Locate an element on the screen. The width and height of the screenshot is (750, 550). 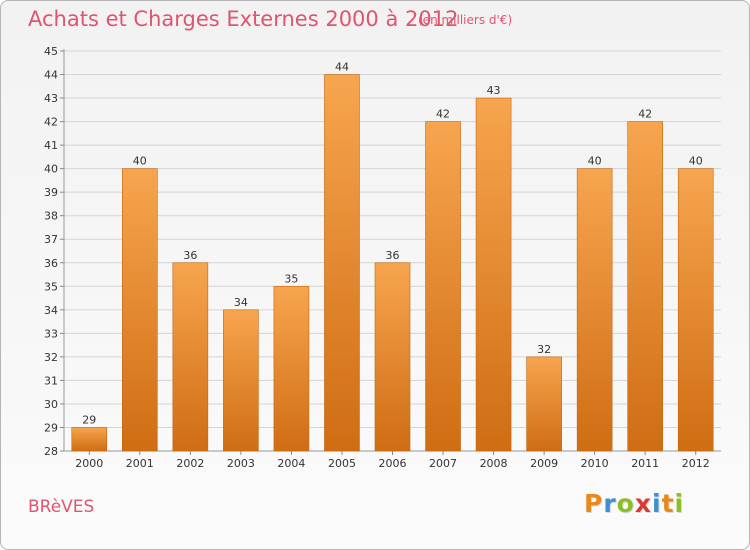
x-tick-label: 2005 is located at coordinates (342, 463).